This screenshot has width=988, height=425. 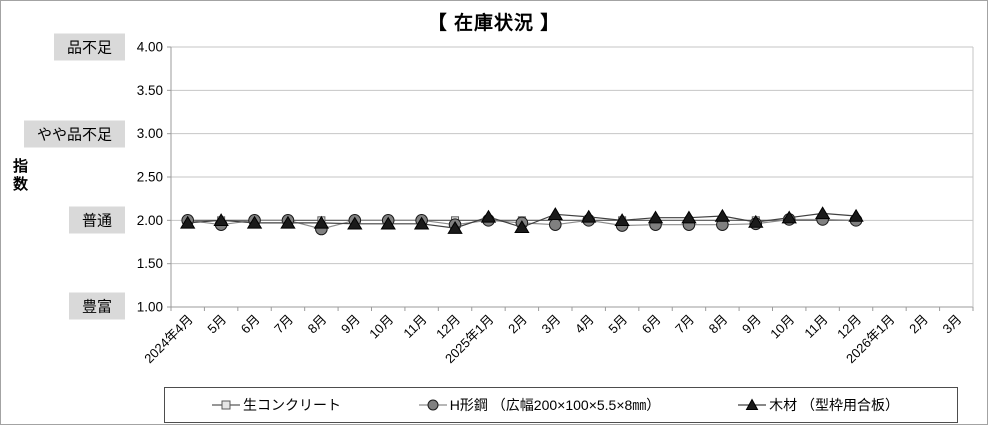 What do you see at coordinates (834, 405) in the screenshot?
I see `legend-label: 木材 （型枠用合板）` at bounding box center [834, 405].